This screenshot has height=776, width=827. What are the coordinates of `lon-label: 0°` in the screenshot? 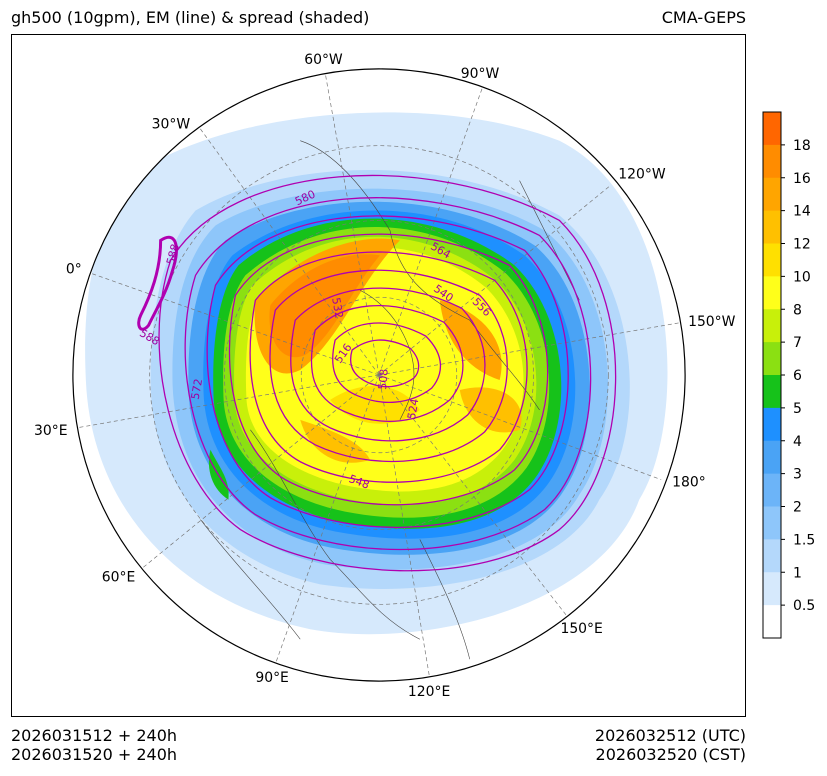 It's located at (74, 269).